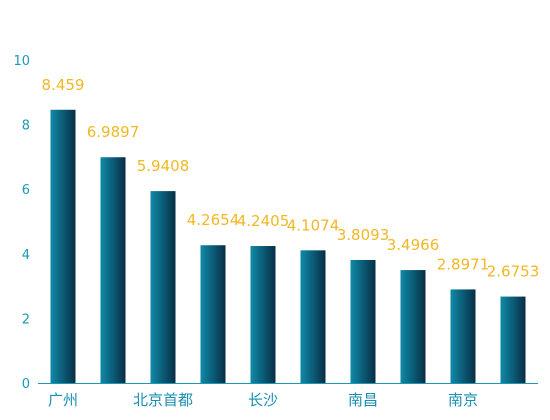 The height and width of the screenshot is (420, 550). What do you see at coordinates (363, 400) in the screenshot?
I see `x-tick-label: 南昌` at bounding box center [363, 400].